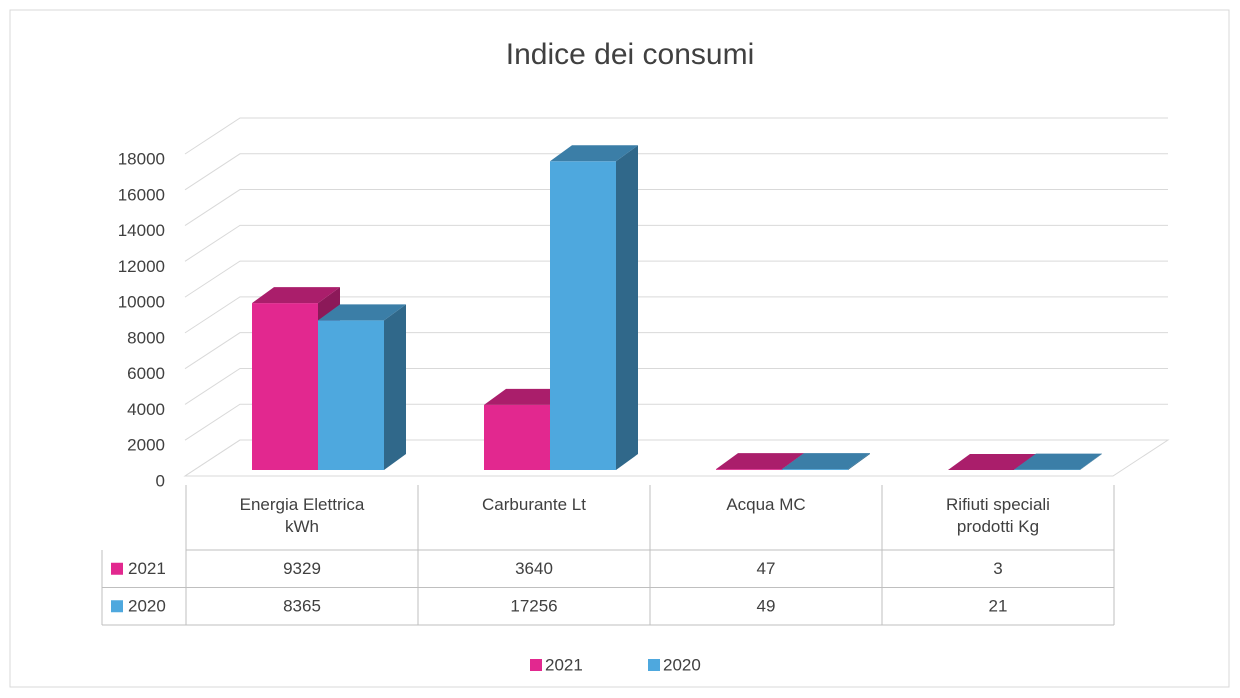 The height and width of the screenshot is (698, 1240). I want to click on table-value: 3, so click(997, 568).